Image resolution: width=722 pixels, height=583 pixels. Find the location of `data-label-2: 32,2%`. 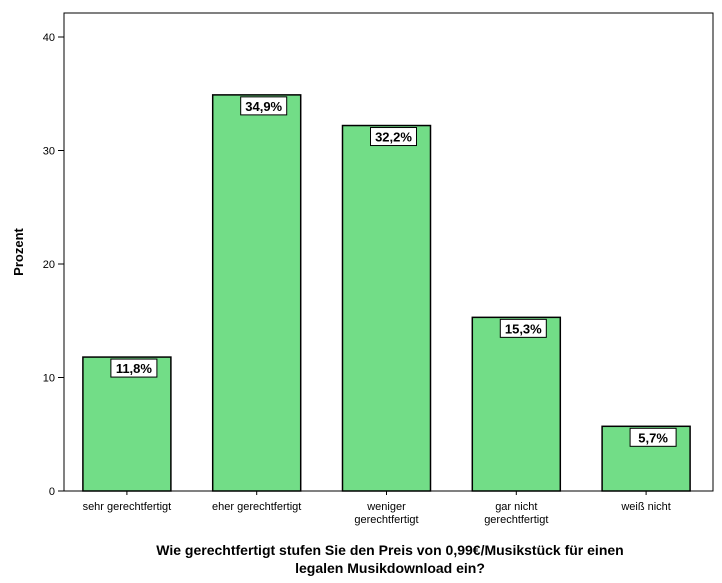

data-label-2: 32,2% is located at coordinates (393, 137).